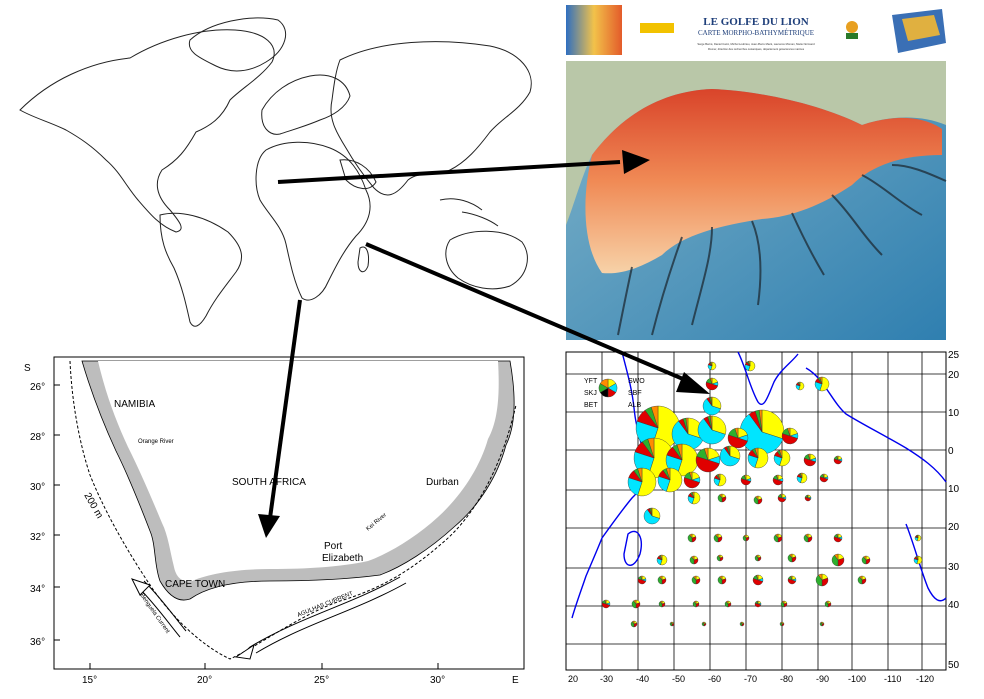 The height and width of the screenshot is (699, 984). What do you see at coordinates (954, 489) in the screenshot?
I see `ry-10b: 10` at bounding box center [954, 489].